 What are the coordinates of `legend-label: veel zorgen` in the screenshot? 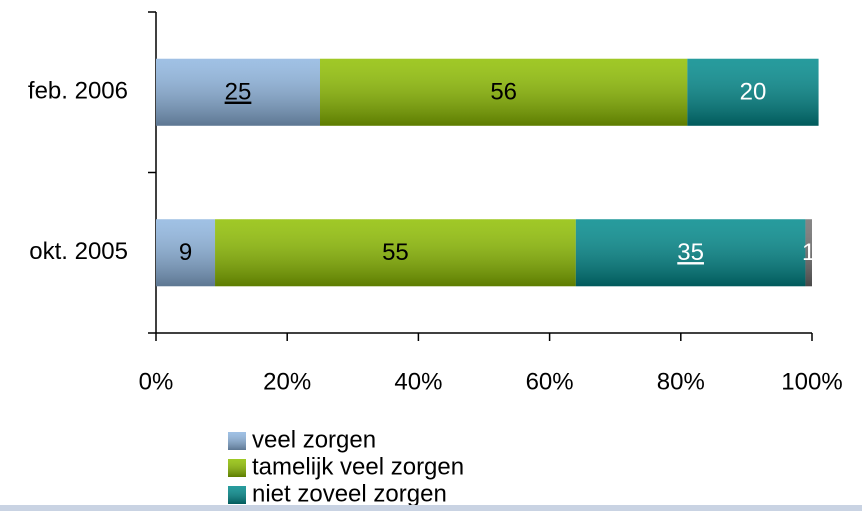 It's located at (314, 439).